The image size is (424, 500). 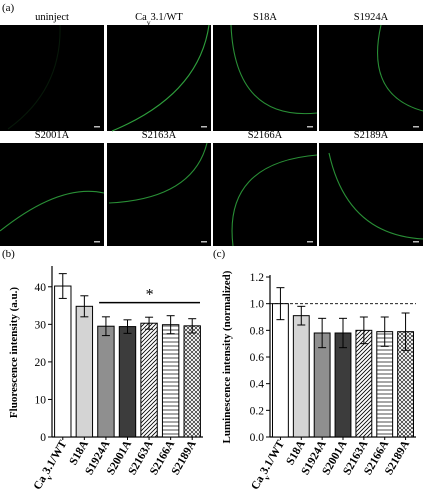 I want to click on y-tick-label: 0.2, so click(x=257, y=411).